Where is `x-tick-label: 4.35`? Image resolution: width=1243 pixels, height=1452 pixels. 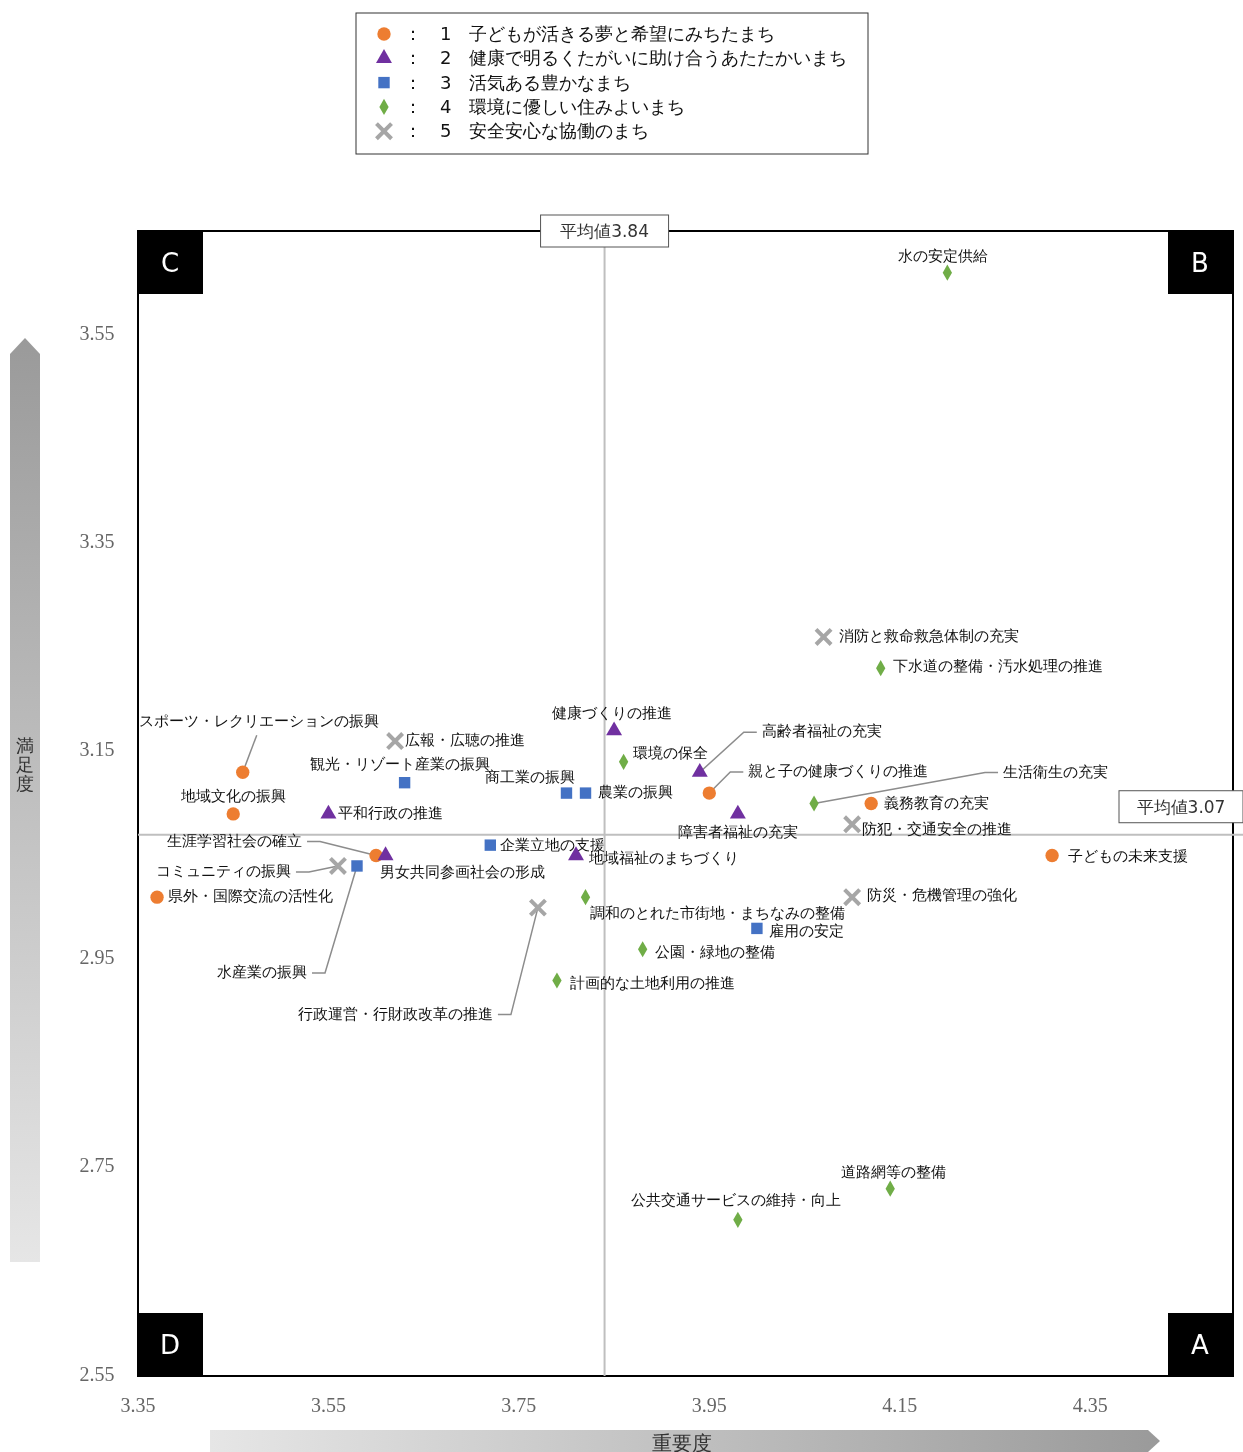 x-tick-label: 4.35 is located at coordinates (1090, 1405).